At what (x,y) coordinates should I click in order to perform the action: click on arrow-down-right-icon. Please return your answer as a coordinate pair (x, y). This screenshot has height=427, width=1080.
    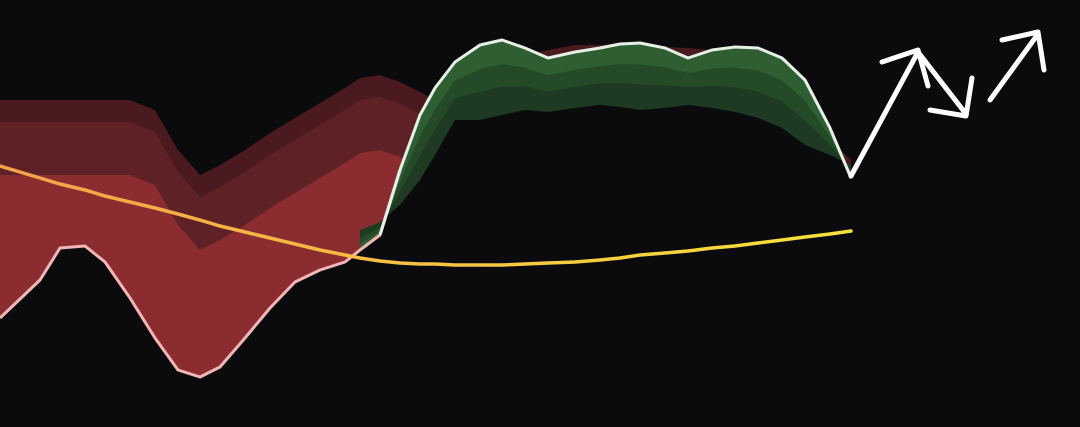
    Looking at the image, I should click on (945, 84).